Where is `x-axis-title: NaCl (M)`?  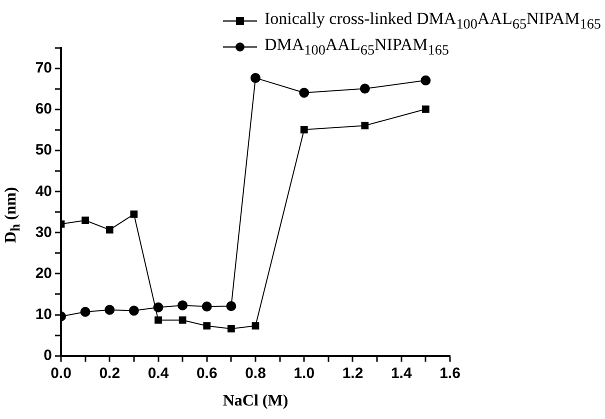
x-axis-title: NaCl (M) is located at coordinates (255, 401).